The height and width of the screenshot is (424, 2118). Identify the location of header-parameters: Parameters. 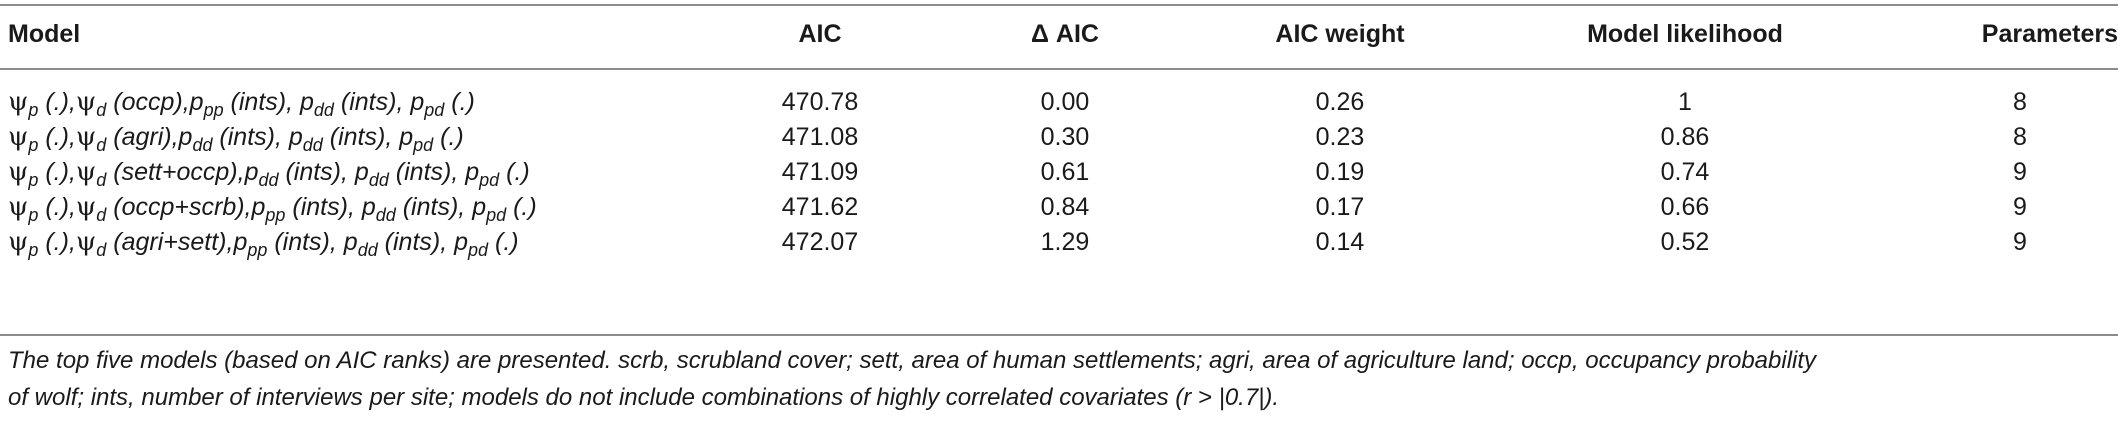
(2049, 34).